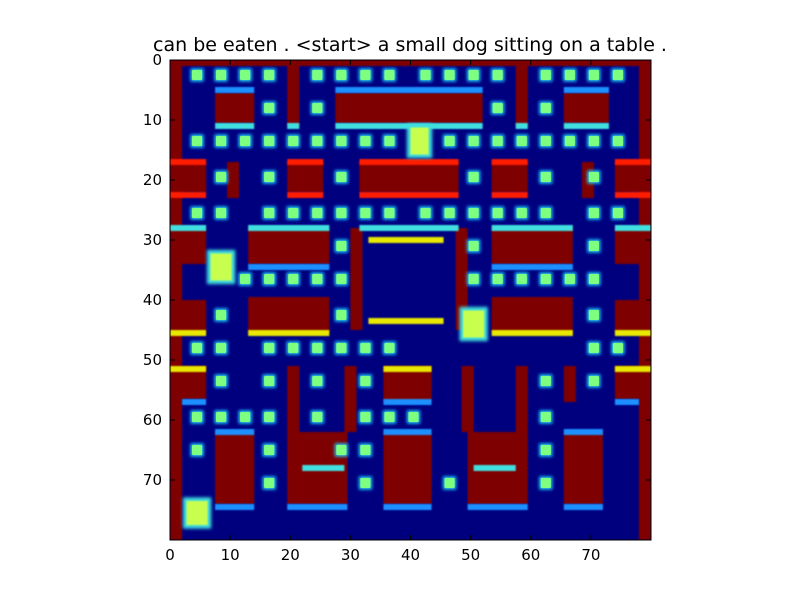 This screenshot has width=800, height=600. I want to click on y-tick-label: 30, so click(152, 240).